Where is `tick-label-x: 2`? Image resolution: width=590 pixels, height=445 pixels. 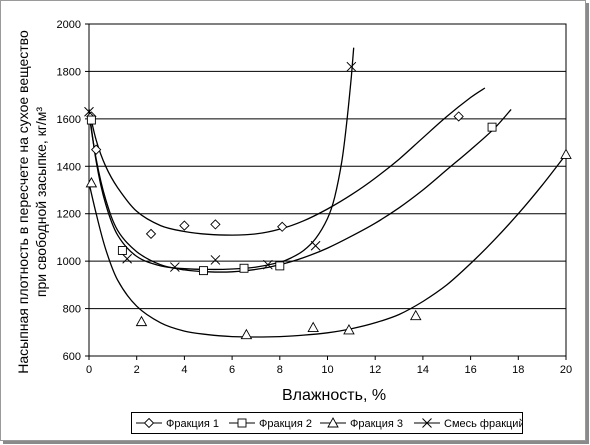
tick-label-x: 2 is located at coordinates (137, 370).